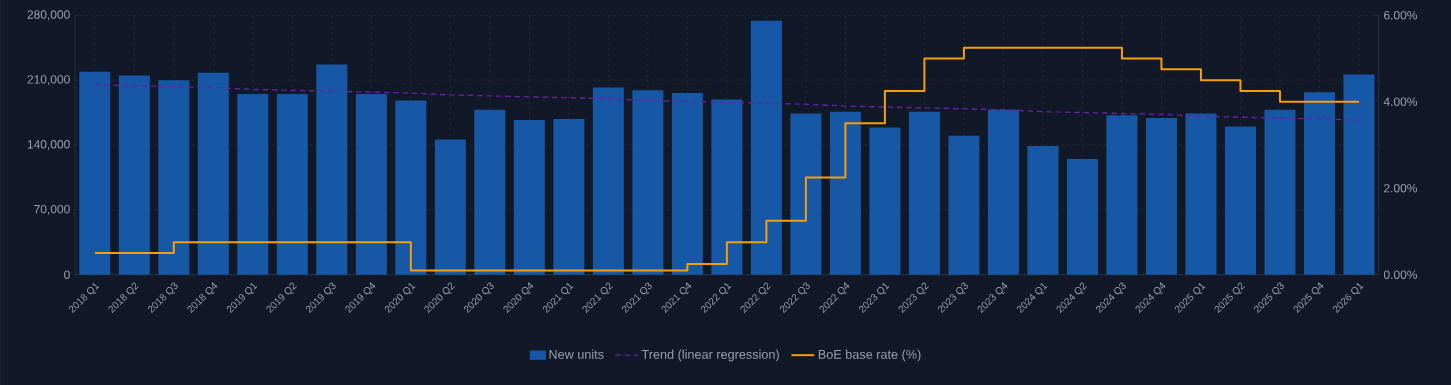 This screenshot has width=1451, height=385. I want to click on y-tick-label: 140,000, so click(48, 145).